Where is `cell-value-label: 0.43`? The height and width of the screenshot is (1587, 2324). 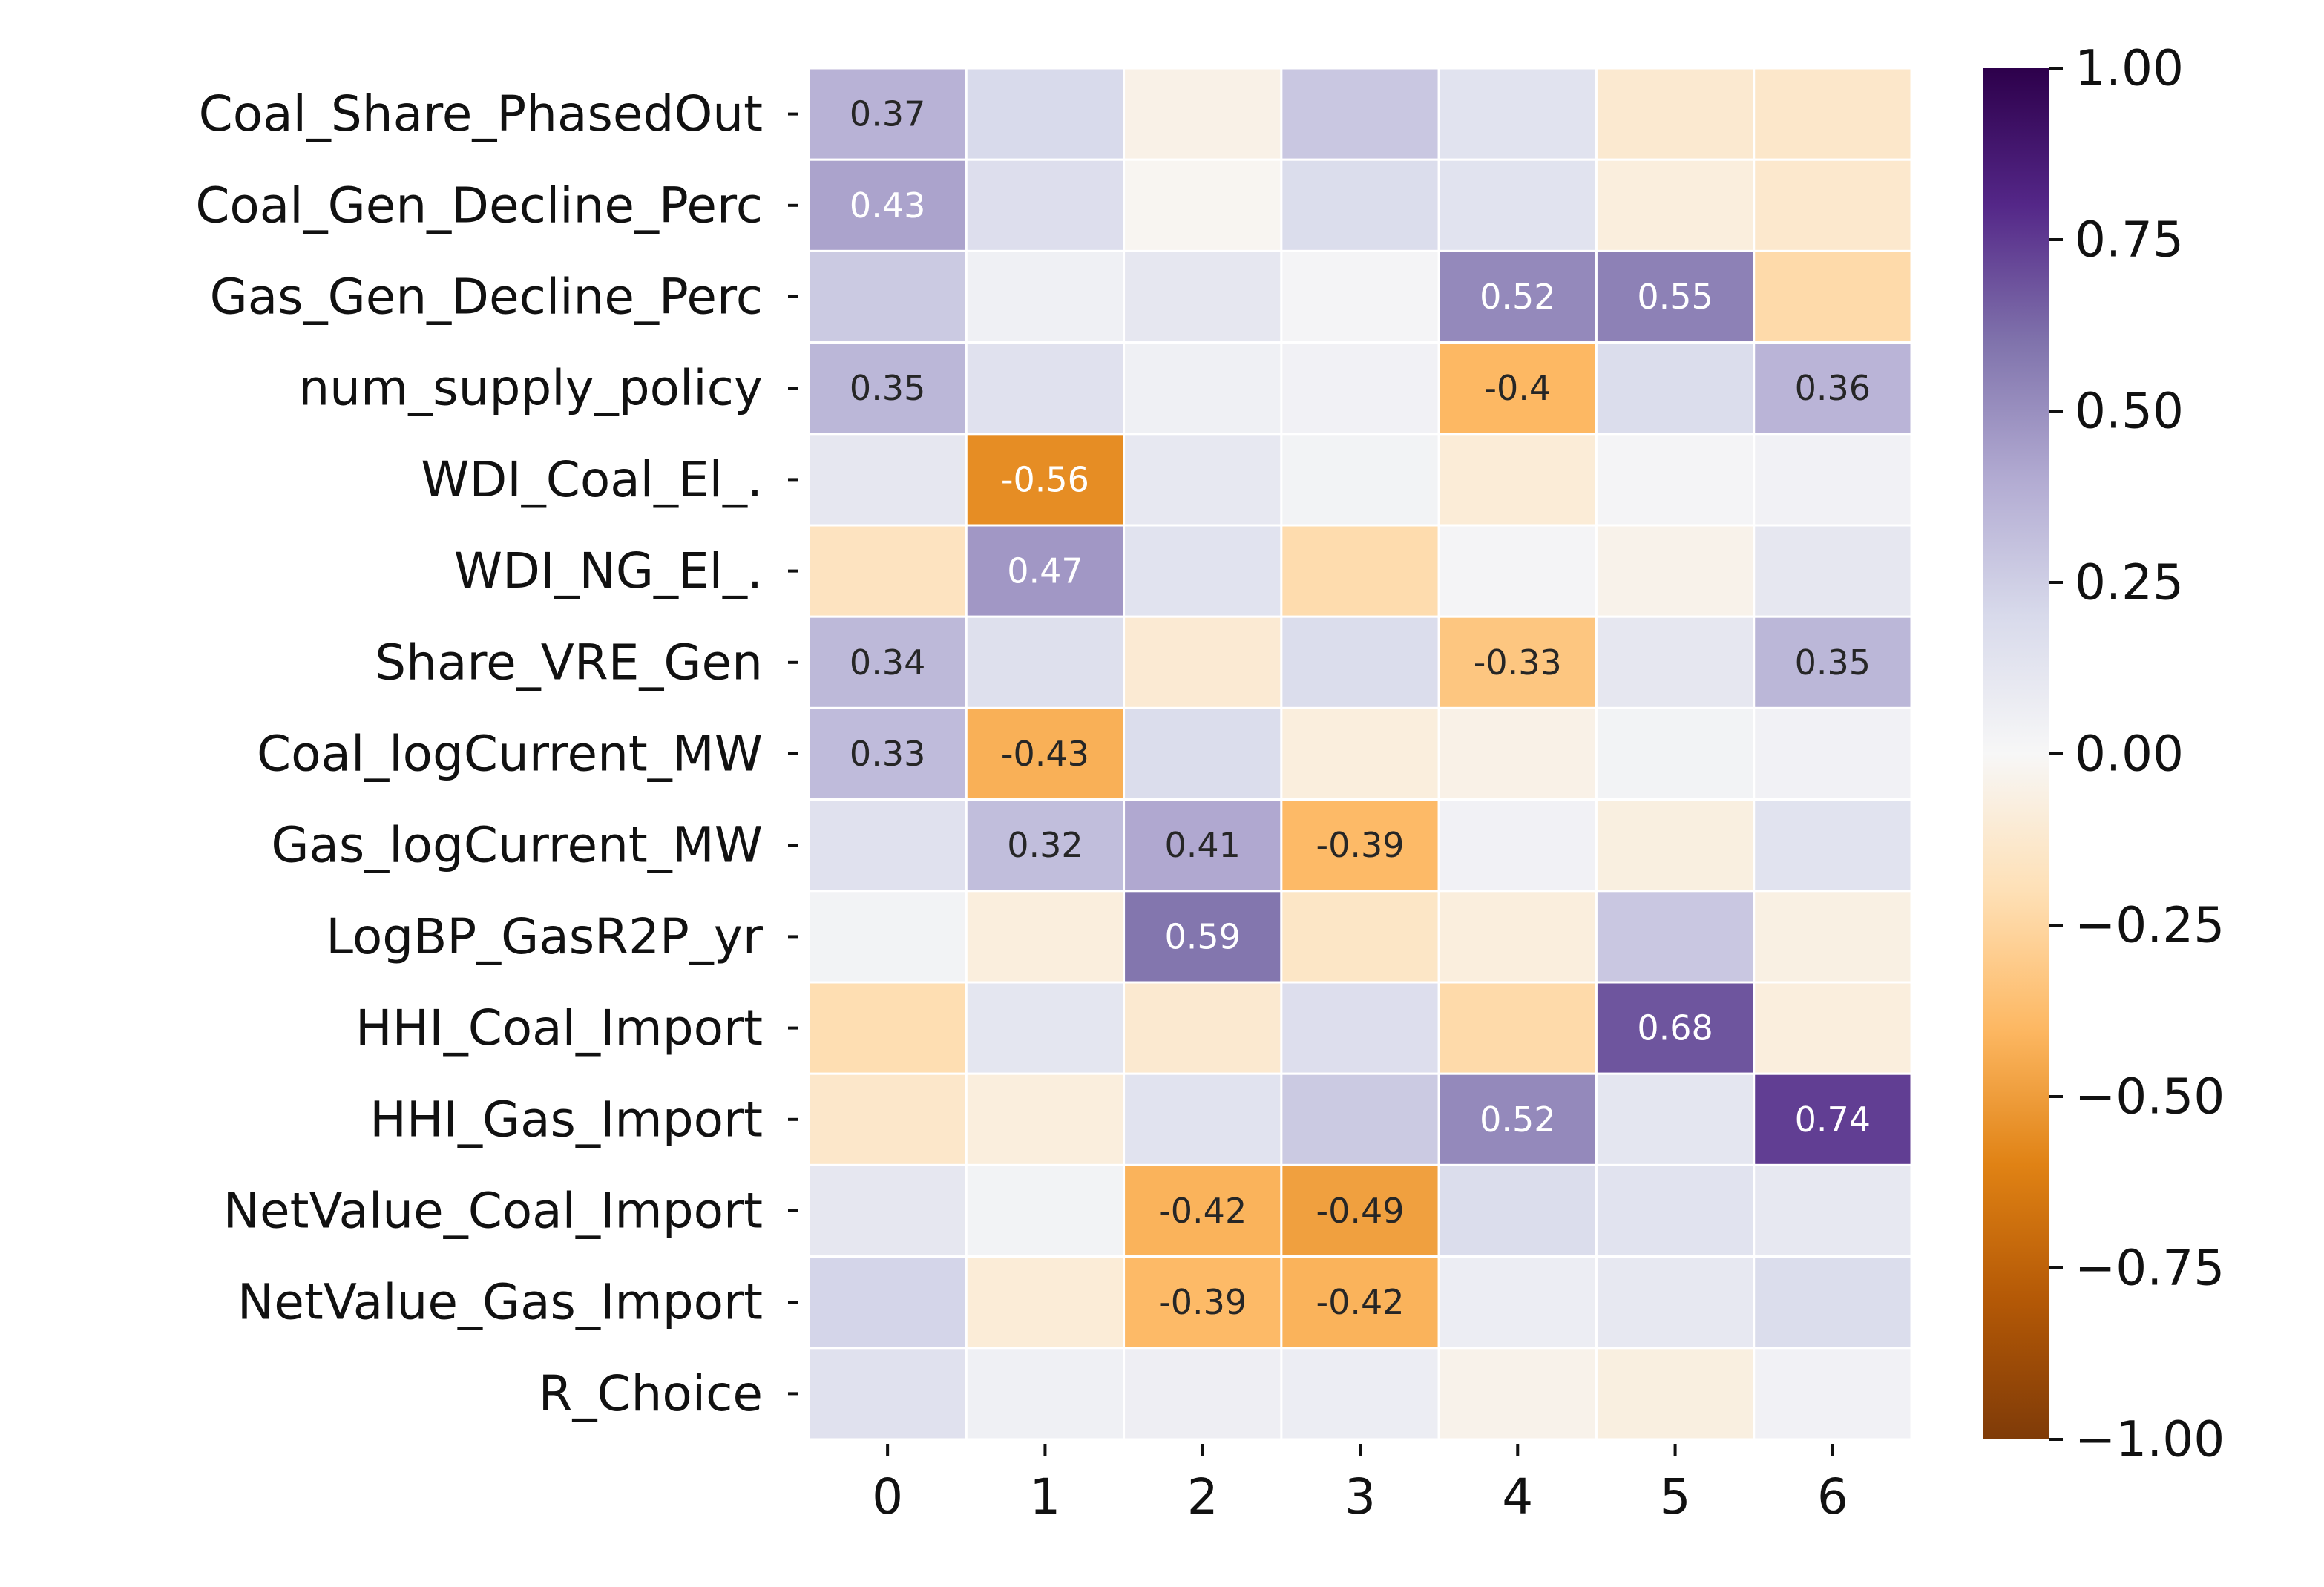
cell-value-label: 0.43 is located at coordinates (887, 205).